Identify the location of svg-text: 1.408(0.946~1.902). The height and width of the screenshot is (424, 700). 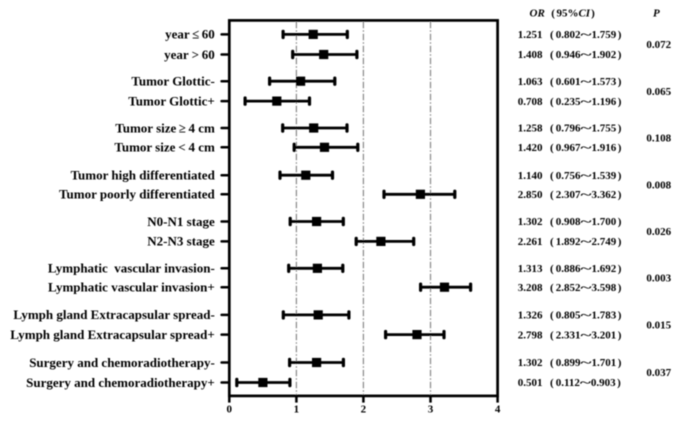
(570, 55).